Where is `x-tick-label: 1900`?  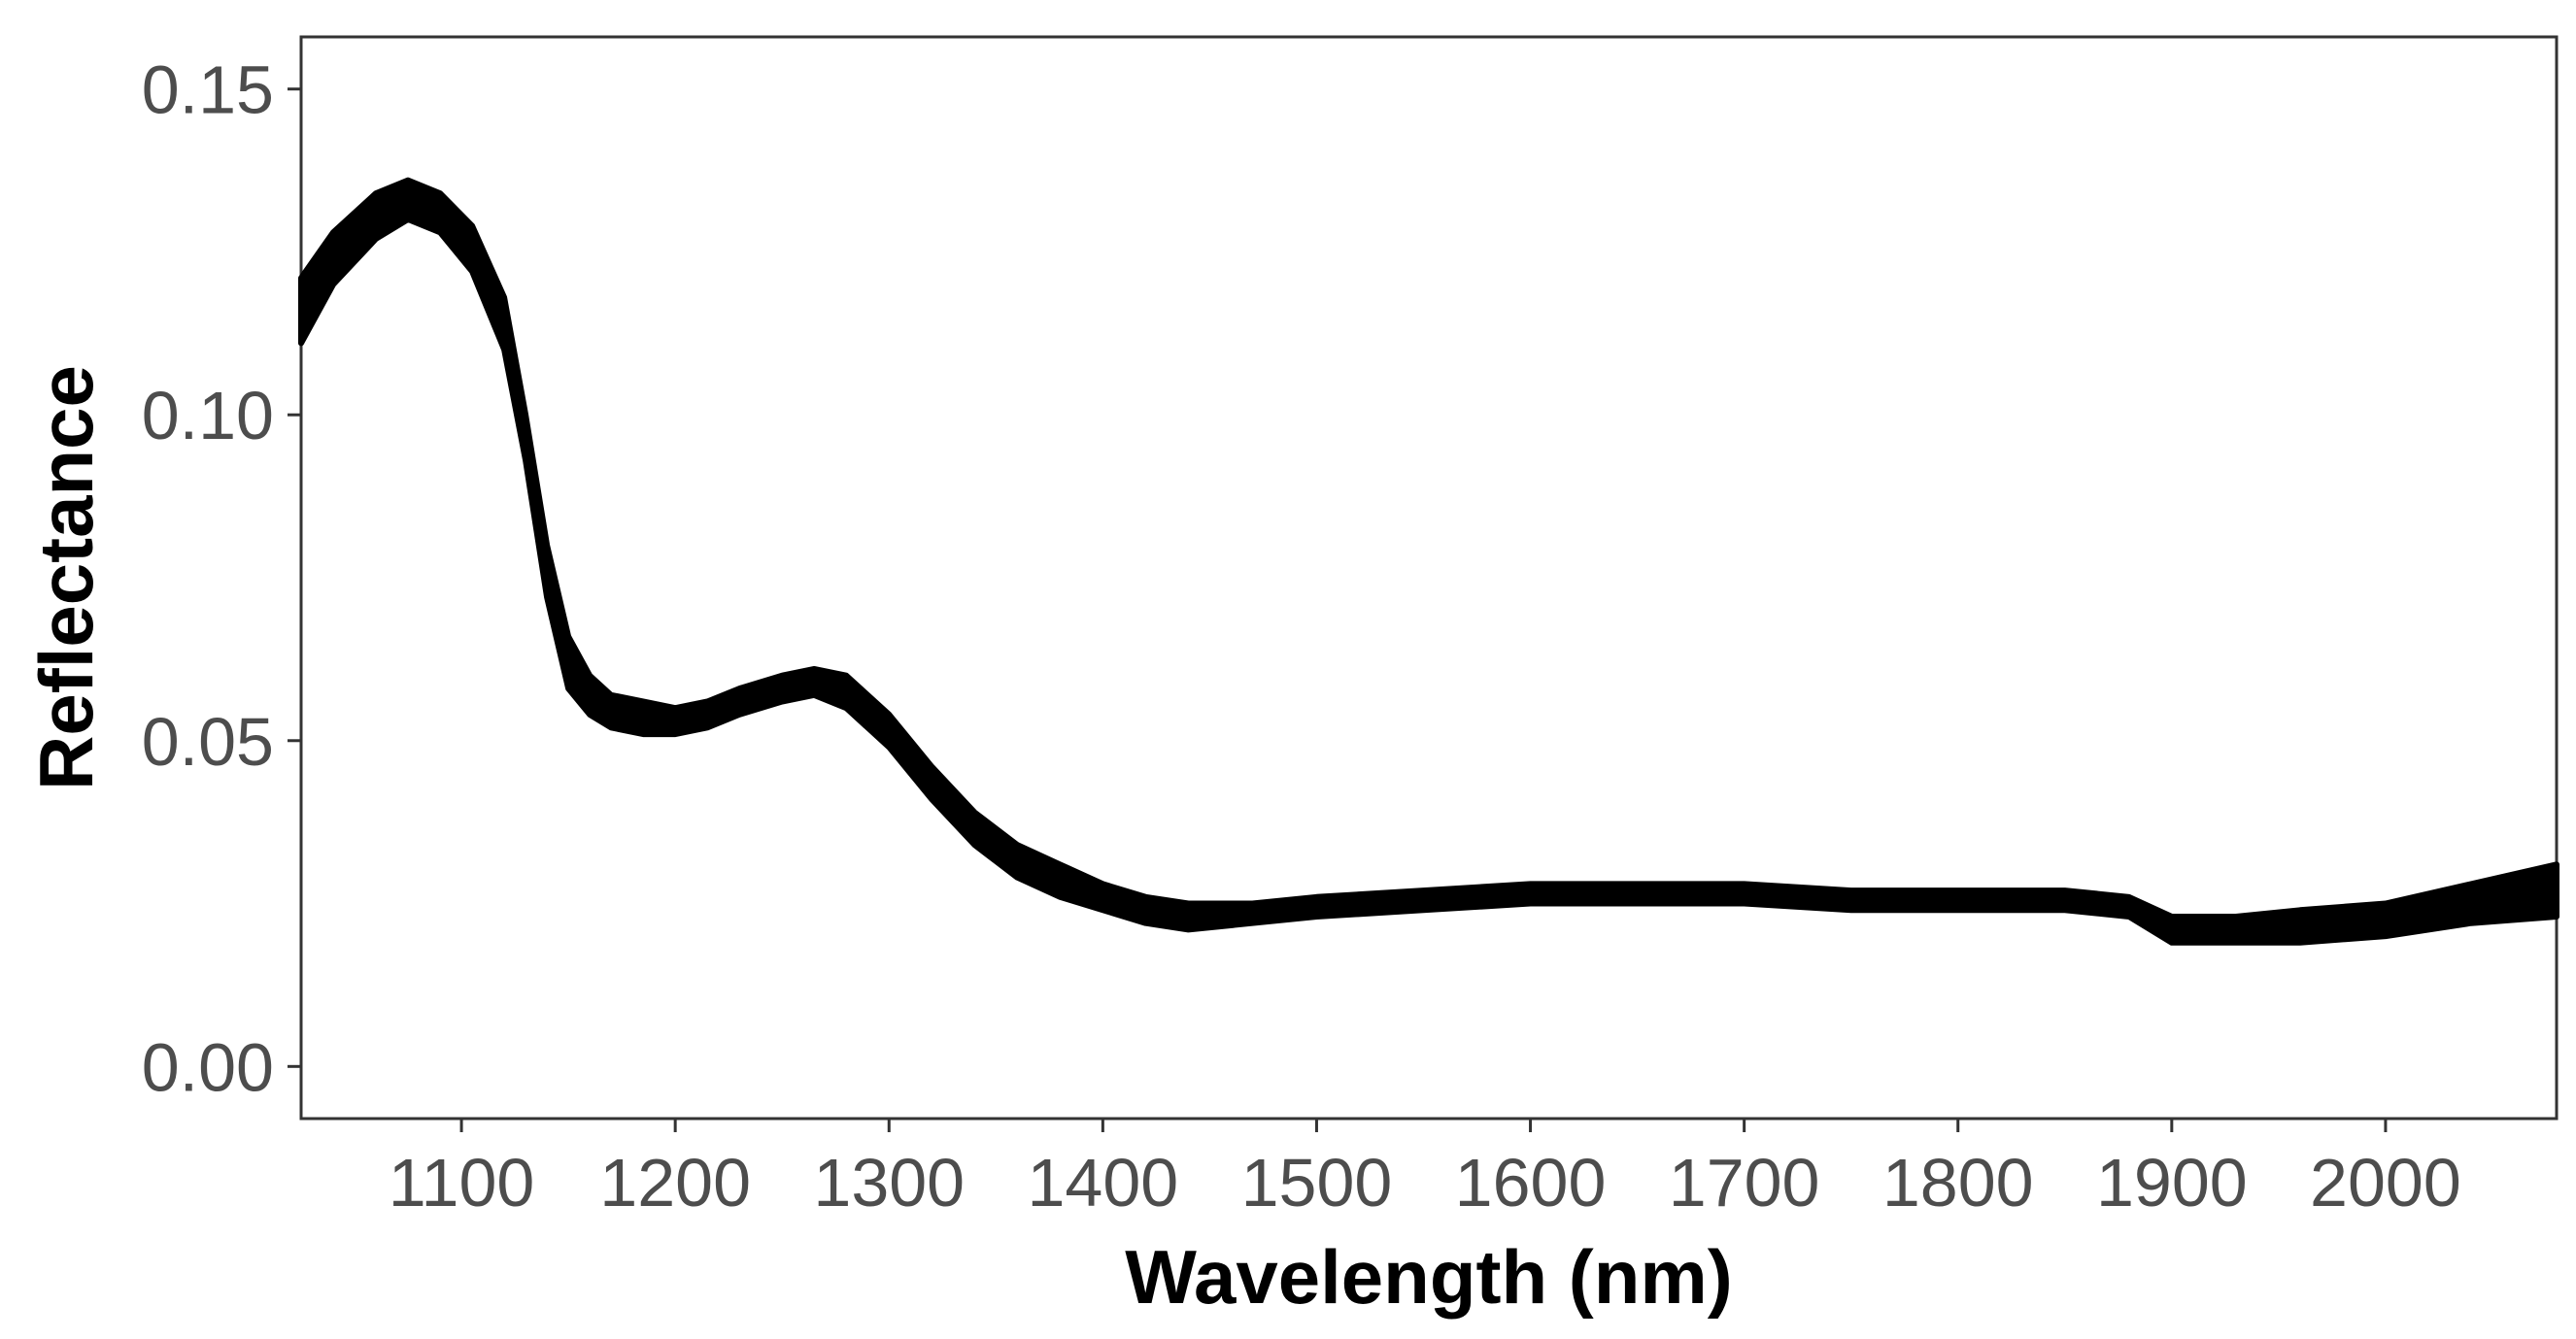
x-tick-label: 1900 is located at coordinates (2172, 1183).